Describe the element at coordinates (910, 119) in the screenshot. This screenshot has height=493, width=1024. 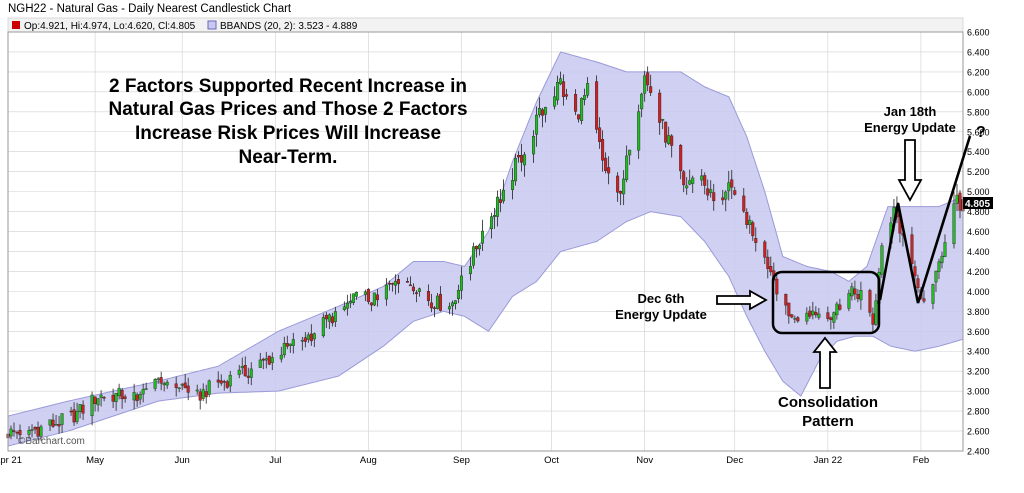
I see `jan18-annotation: Jan 18th Energy Update` at that location.